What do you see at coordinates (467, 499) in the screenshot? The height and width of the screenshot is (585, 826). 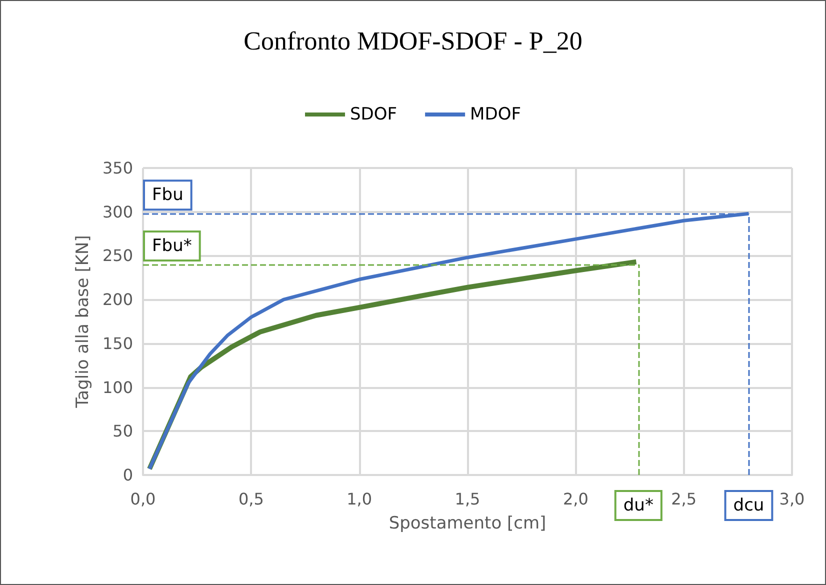 I see `x-tick-label: 1,5` at bounding box center [467, 499].